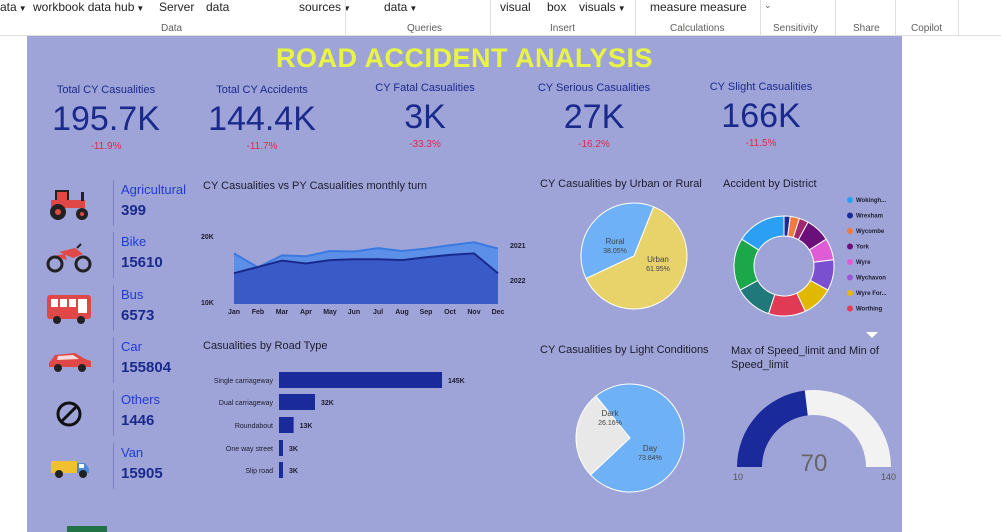 Image resolution: width=1001 pixels, height=532 pixels. I want to click on ribbon-item-box: box, so click(557, 7).